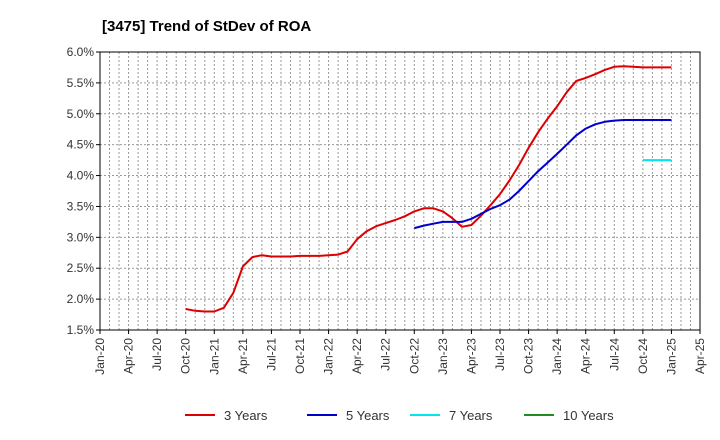 The height and width of the screenshot is (440, 720). What do you see at coordinates (500, 354) in the screenshot?
I see `x-tick-label: Jul-23` at bounding box center [500, 354].